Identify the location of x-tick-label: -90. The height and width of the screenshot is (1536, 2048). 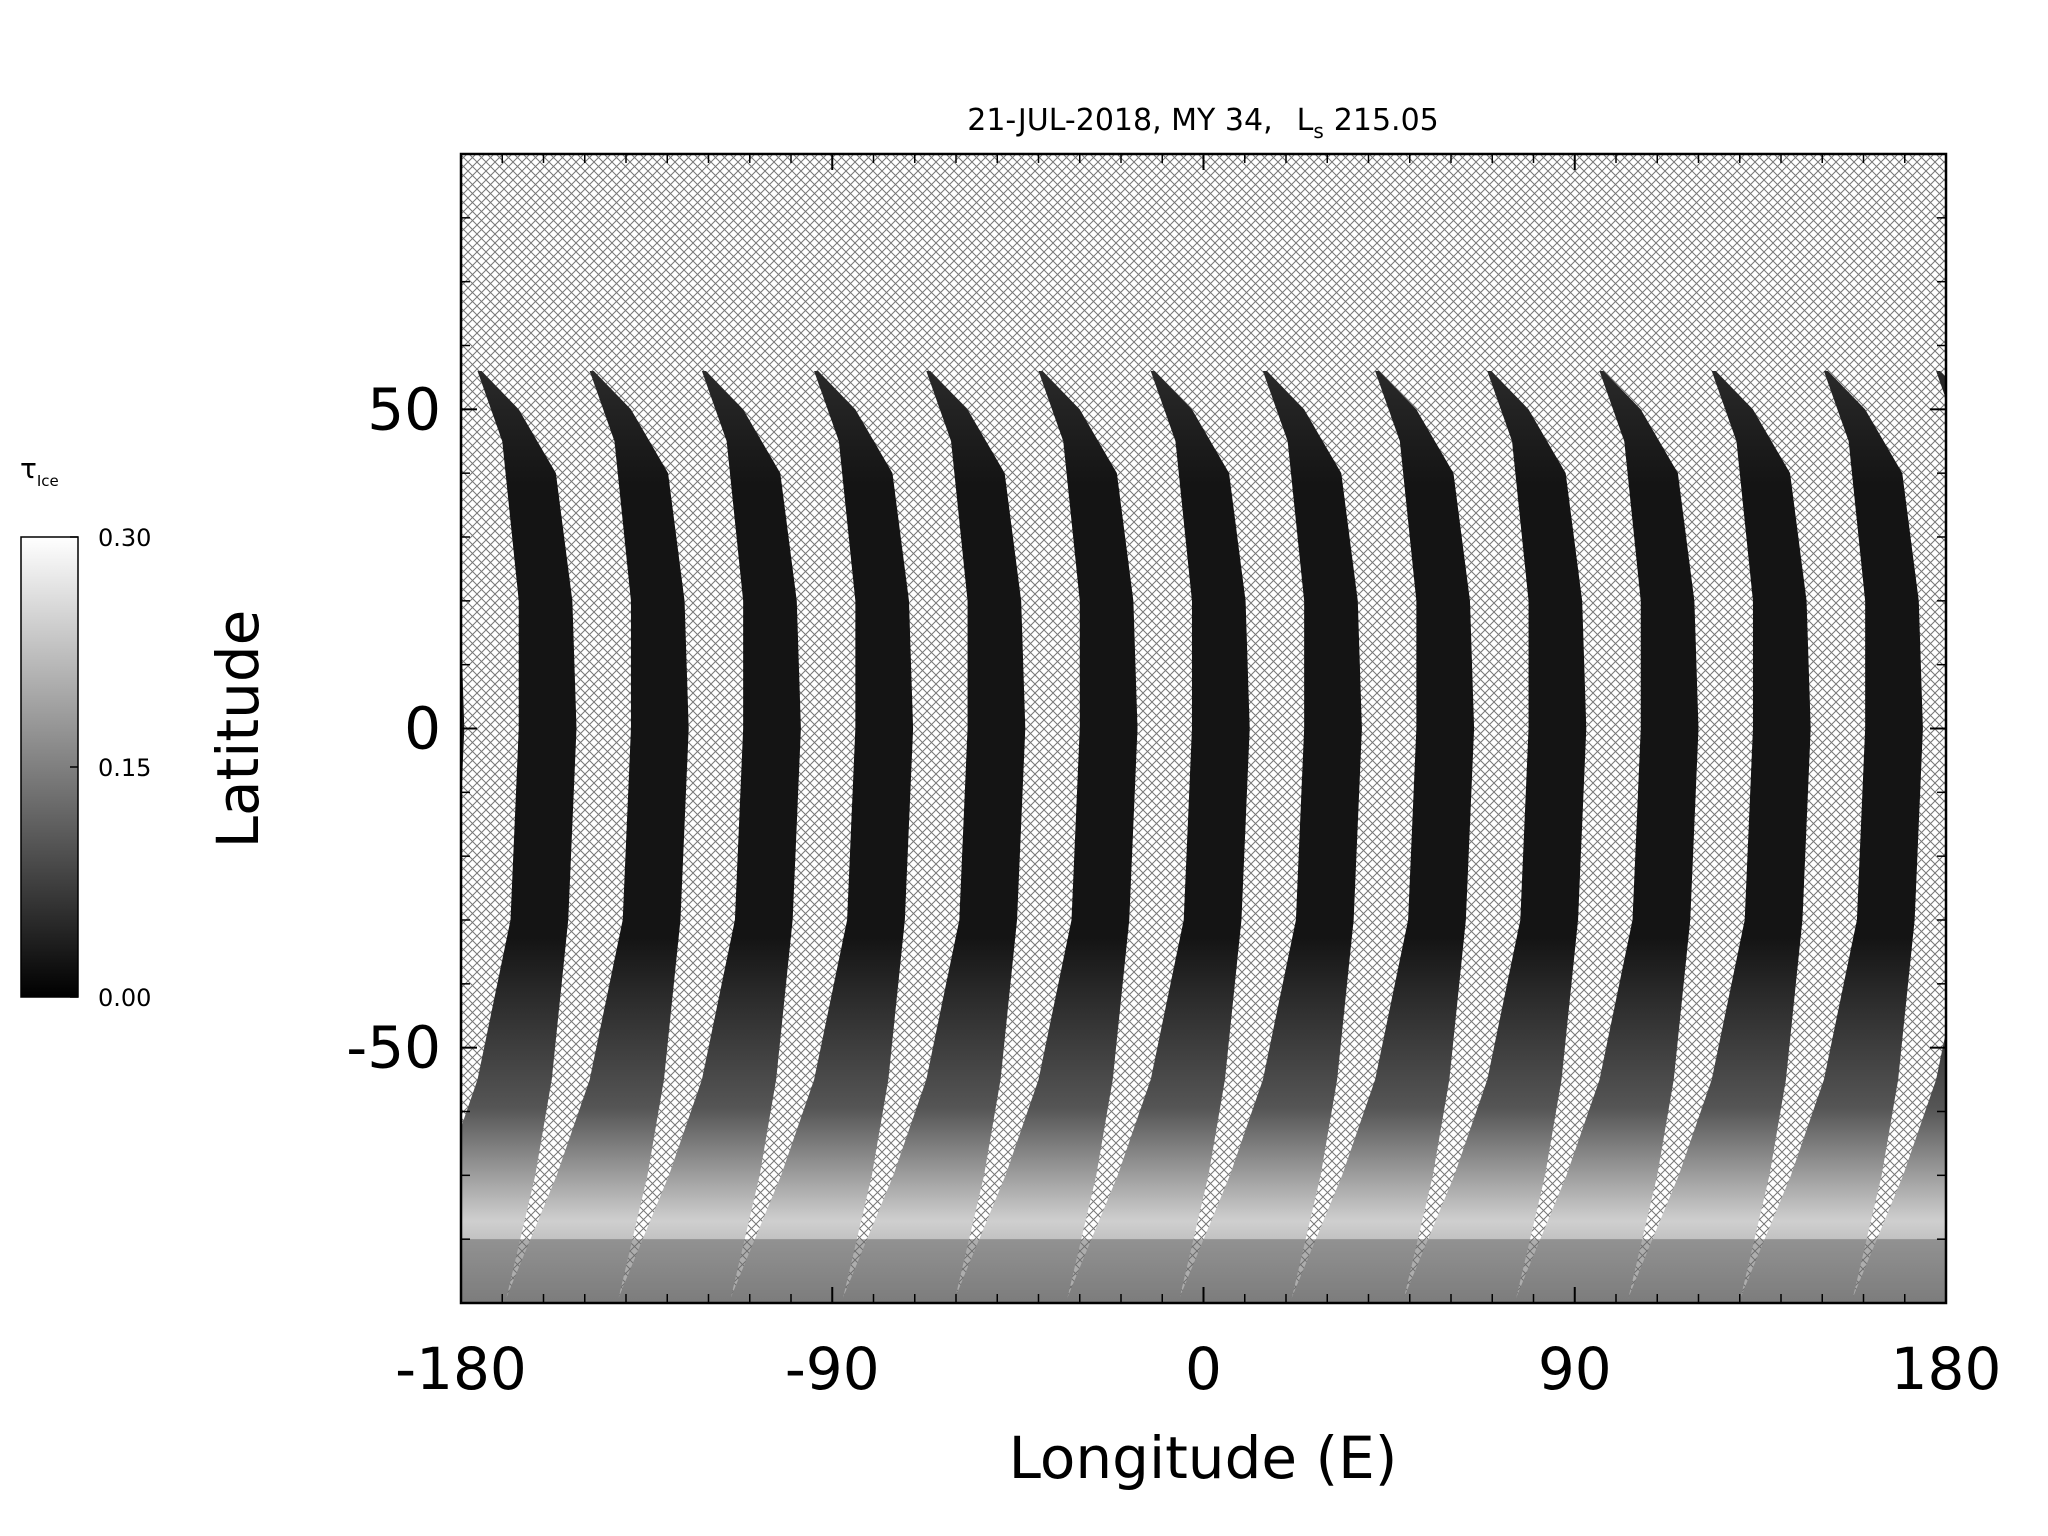
(832, 1369).